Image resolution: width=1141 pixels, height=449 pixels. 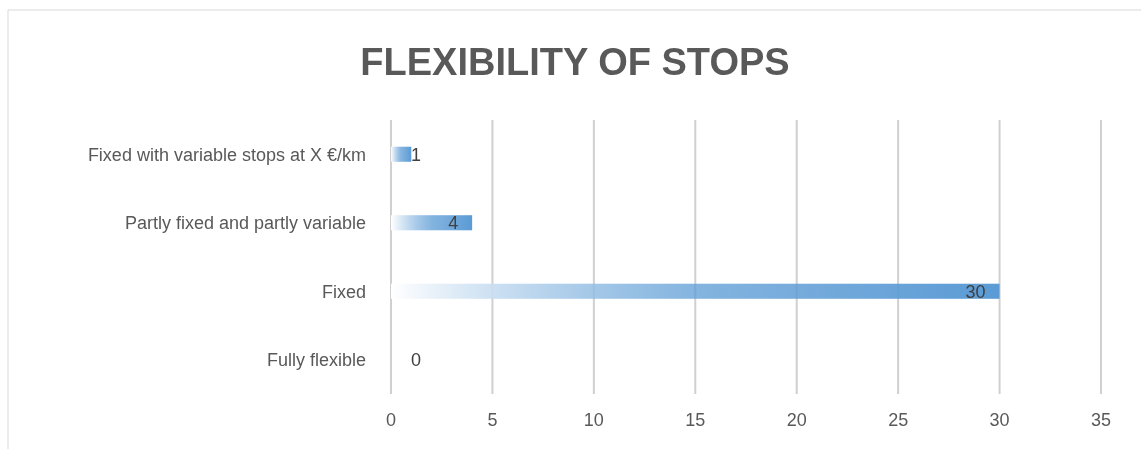 I want to click on y-tick-label: Fully flexible, so click(x=316, y=360).